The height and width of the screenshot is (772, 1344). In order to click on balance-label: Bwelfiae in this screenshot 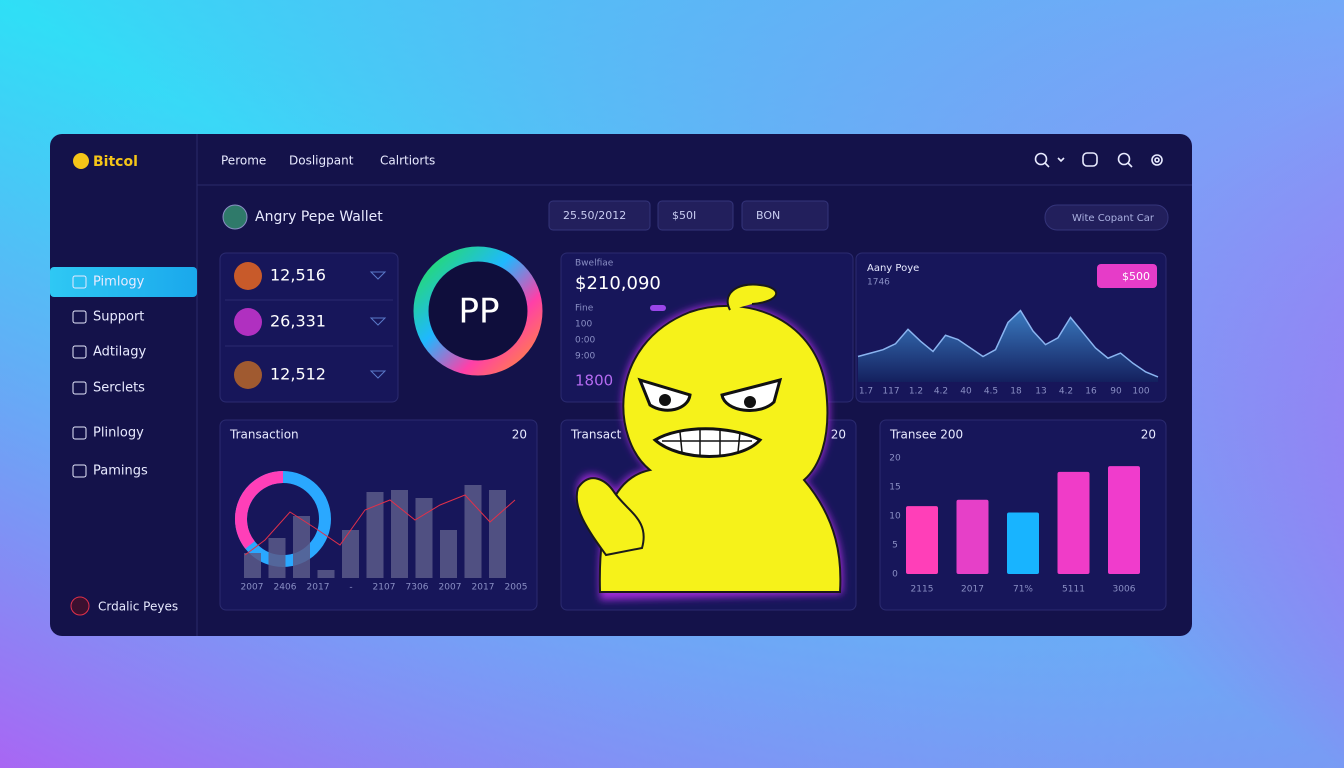, I will do `click(594, 264)`.